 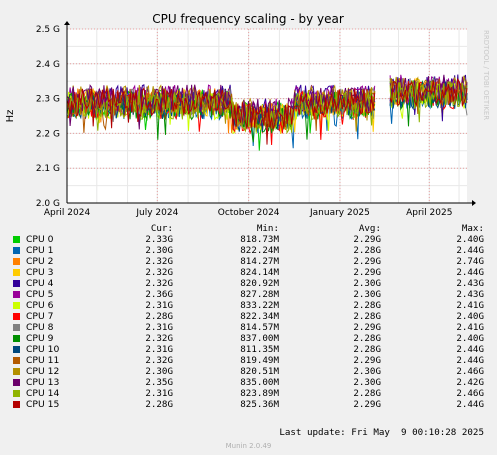 I want to click on legend-min: 833.22M, so click(x=259, y=305).